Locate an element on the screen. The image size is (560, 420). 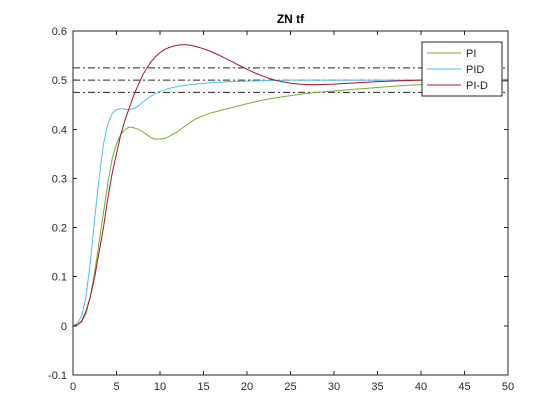
x-tick-label: 45 is located at coordinates (464, 387).